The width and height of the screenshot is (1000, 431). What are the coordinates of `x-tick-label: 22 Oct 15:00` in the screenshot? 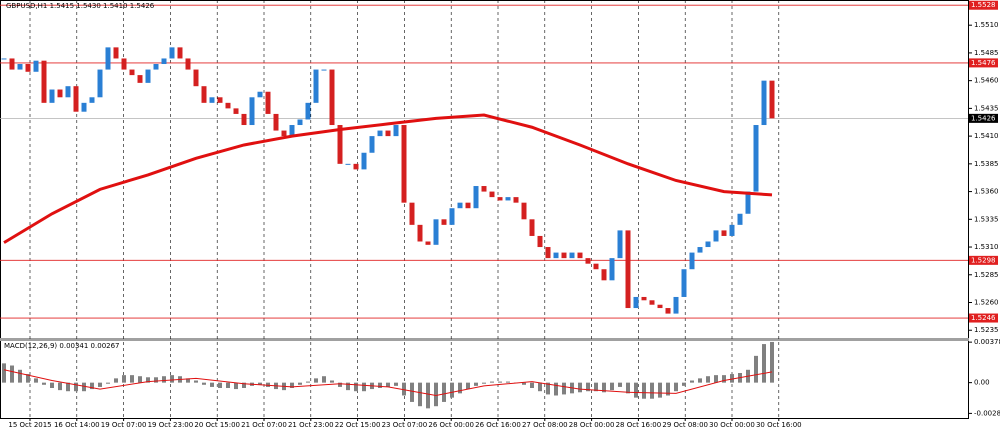 It's located at (358, 425).